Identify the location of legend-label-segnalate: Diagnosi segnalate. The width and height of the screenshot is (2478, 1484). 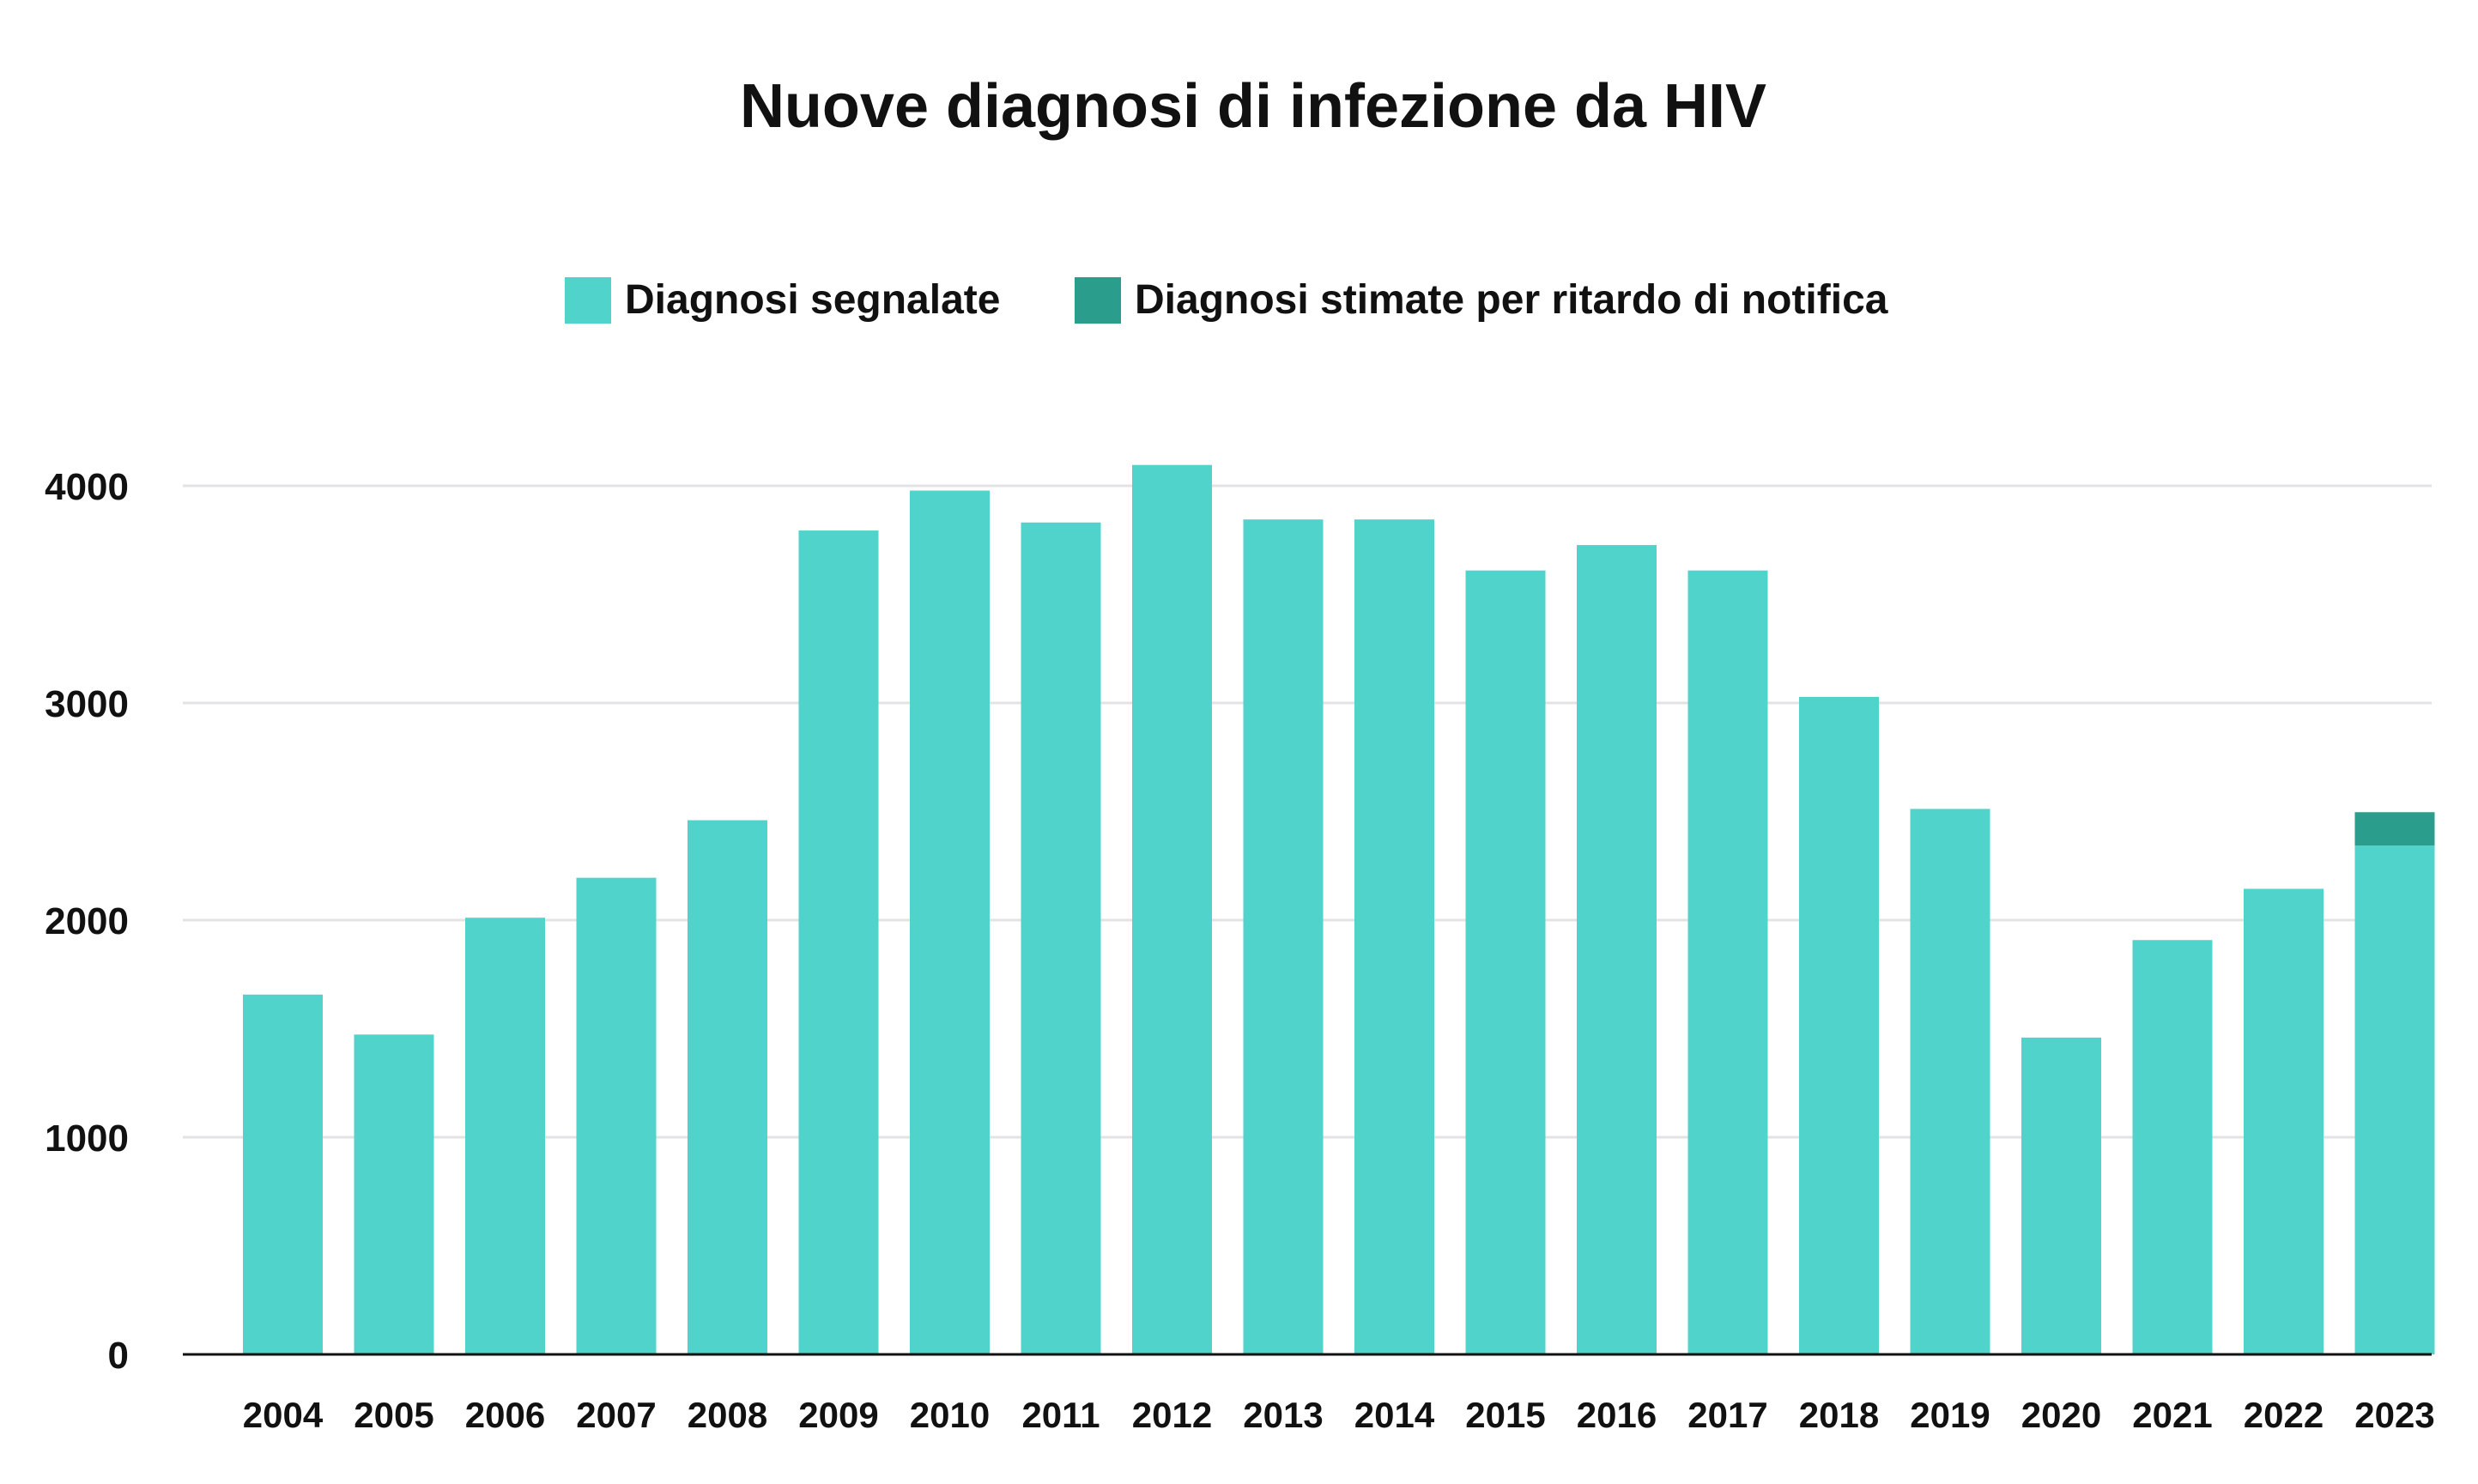
(812, 300).